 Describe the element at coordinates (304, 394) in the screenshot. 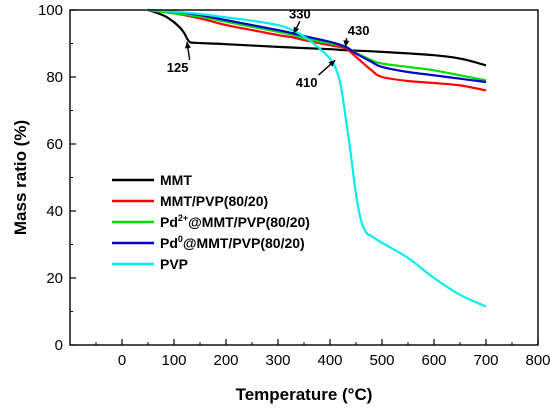

I see `x-axis-title: Temperature (°C)` at that location.